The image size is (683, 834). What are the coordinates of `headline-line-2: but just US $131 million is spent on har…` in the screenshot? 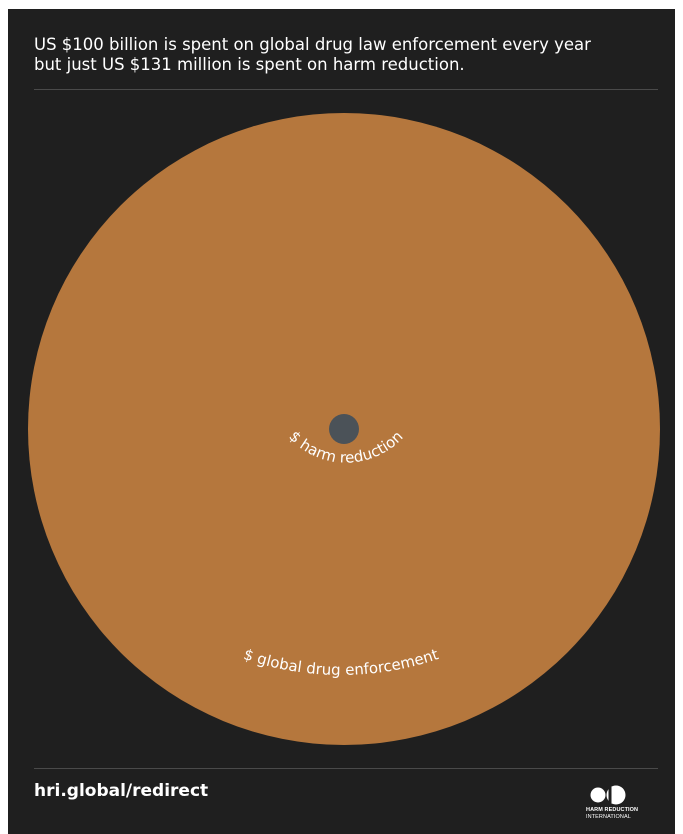 It's located at (249, 64).